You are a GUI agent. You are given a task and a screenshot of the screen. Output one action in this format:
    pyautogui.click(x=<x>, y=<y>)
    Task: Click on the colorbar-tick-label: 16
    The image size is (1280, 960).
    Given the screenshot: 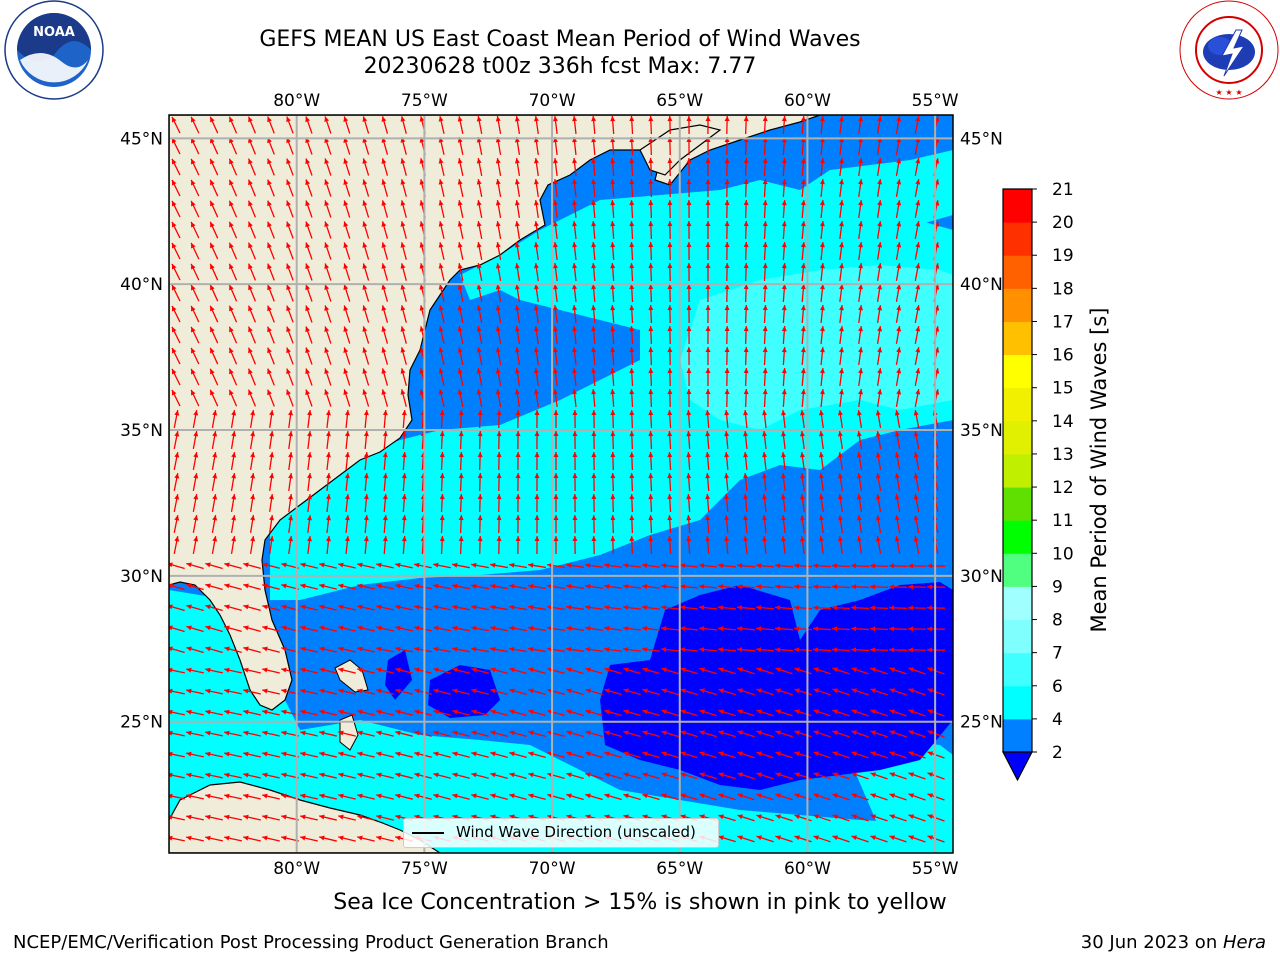 What is the action you would take?
    pyautogui.click(x=1063, y=356)
    